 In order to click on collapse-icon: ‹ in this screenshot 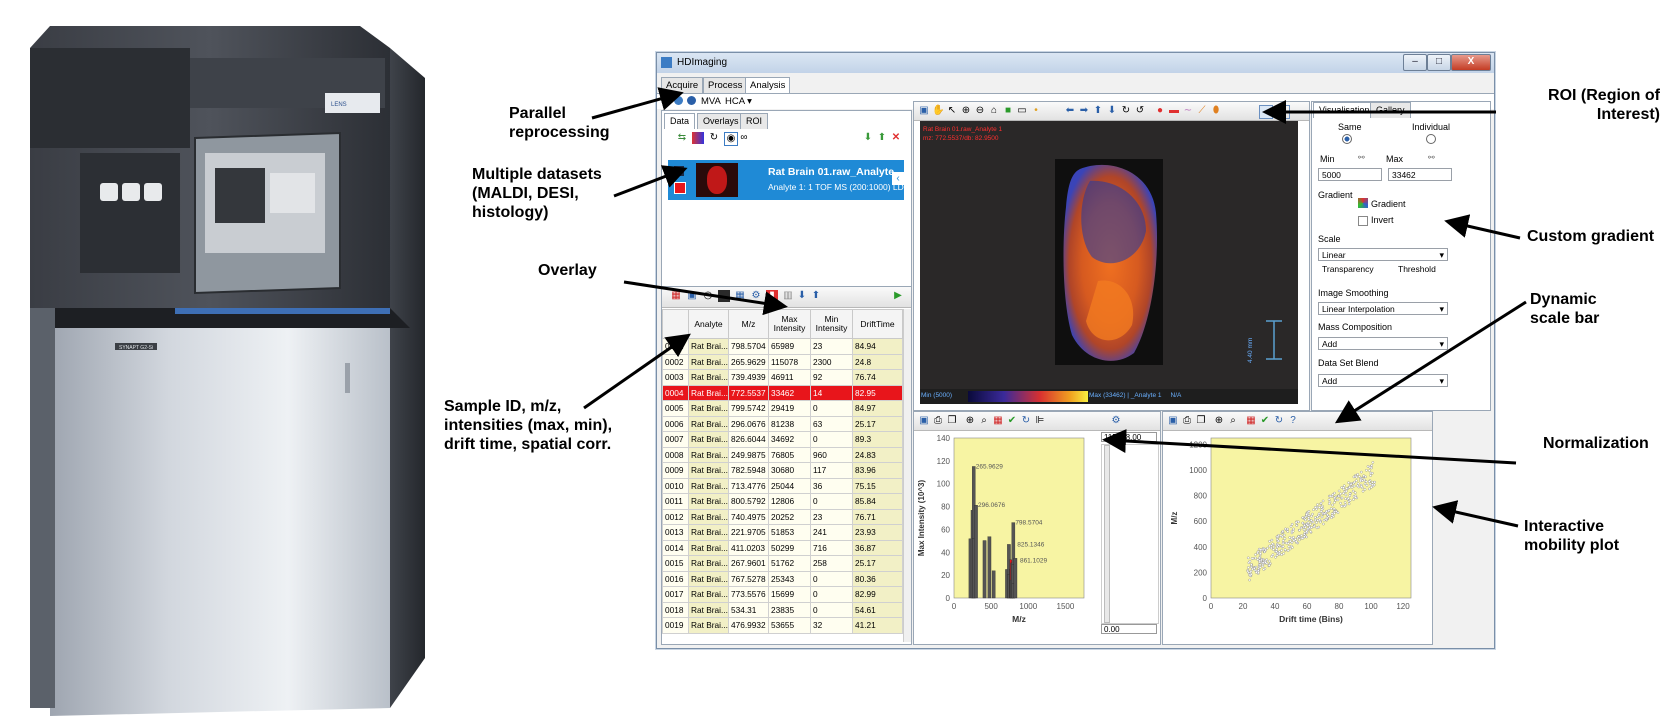, I will do `click(898, 178)`.